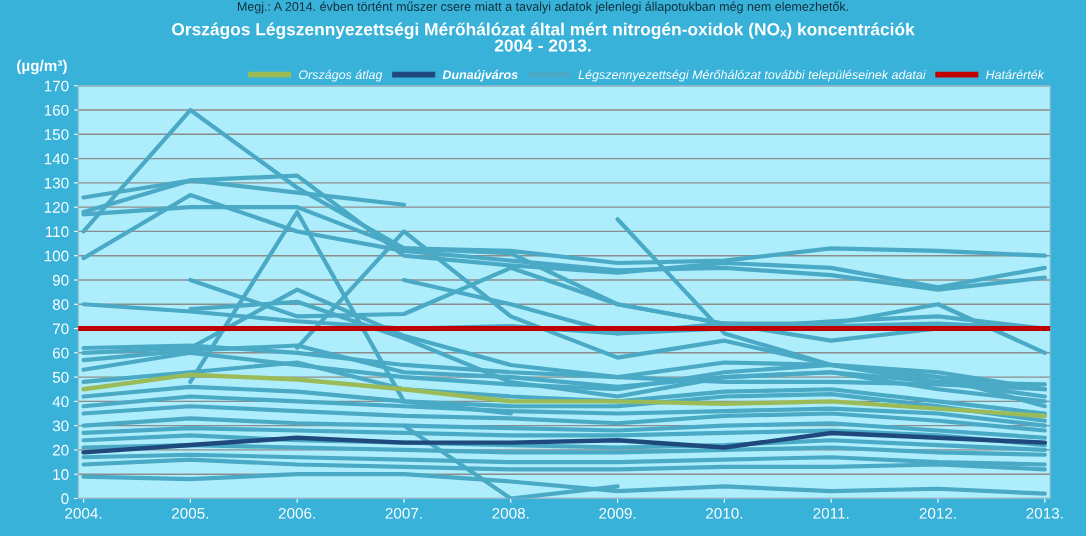 The height and width of the screenshot is (536, 1086). Describe the element at coordinates (510, 513) in the screenshot. I see `x-tick-label: 2008.` at that location.